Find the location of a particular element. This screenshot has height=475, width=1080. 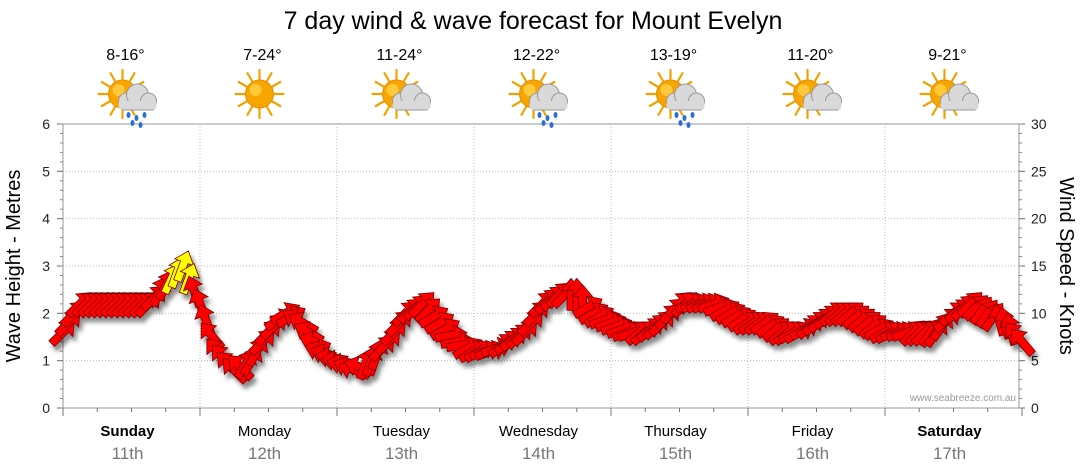

day-date: 12th is located at coordinates (264, 453).